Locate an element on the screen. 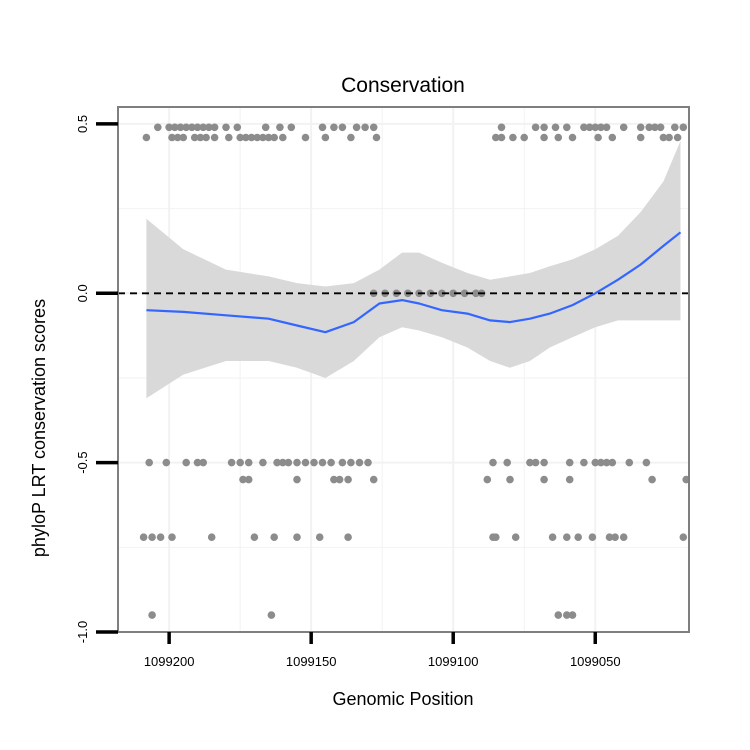  chart-title: Conservation is located at coordinates (403, 85).